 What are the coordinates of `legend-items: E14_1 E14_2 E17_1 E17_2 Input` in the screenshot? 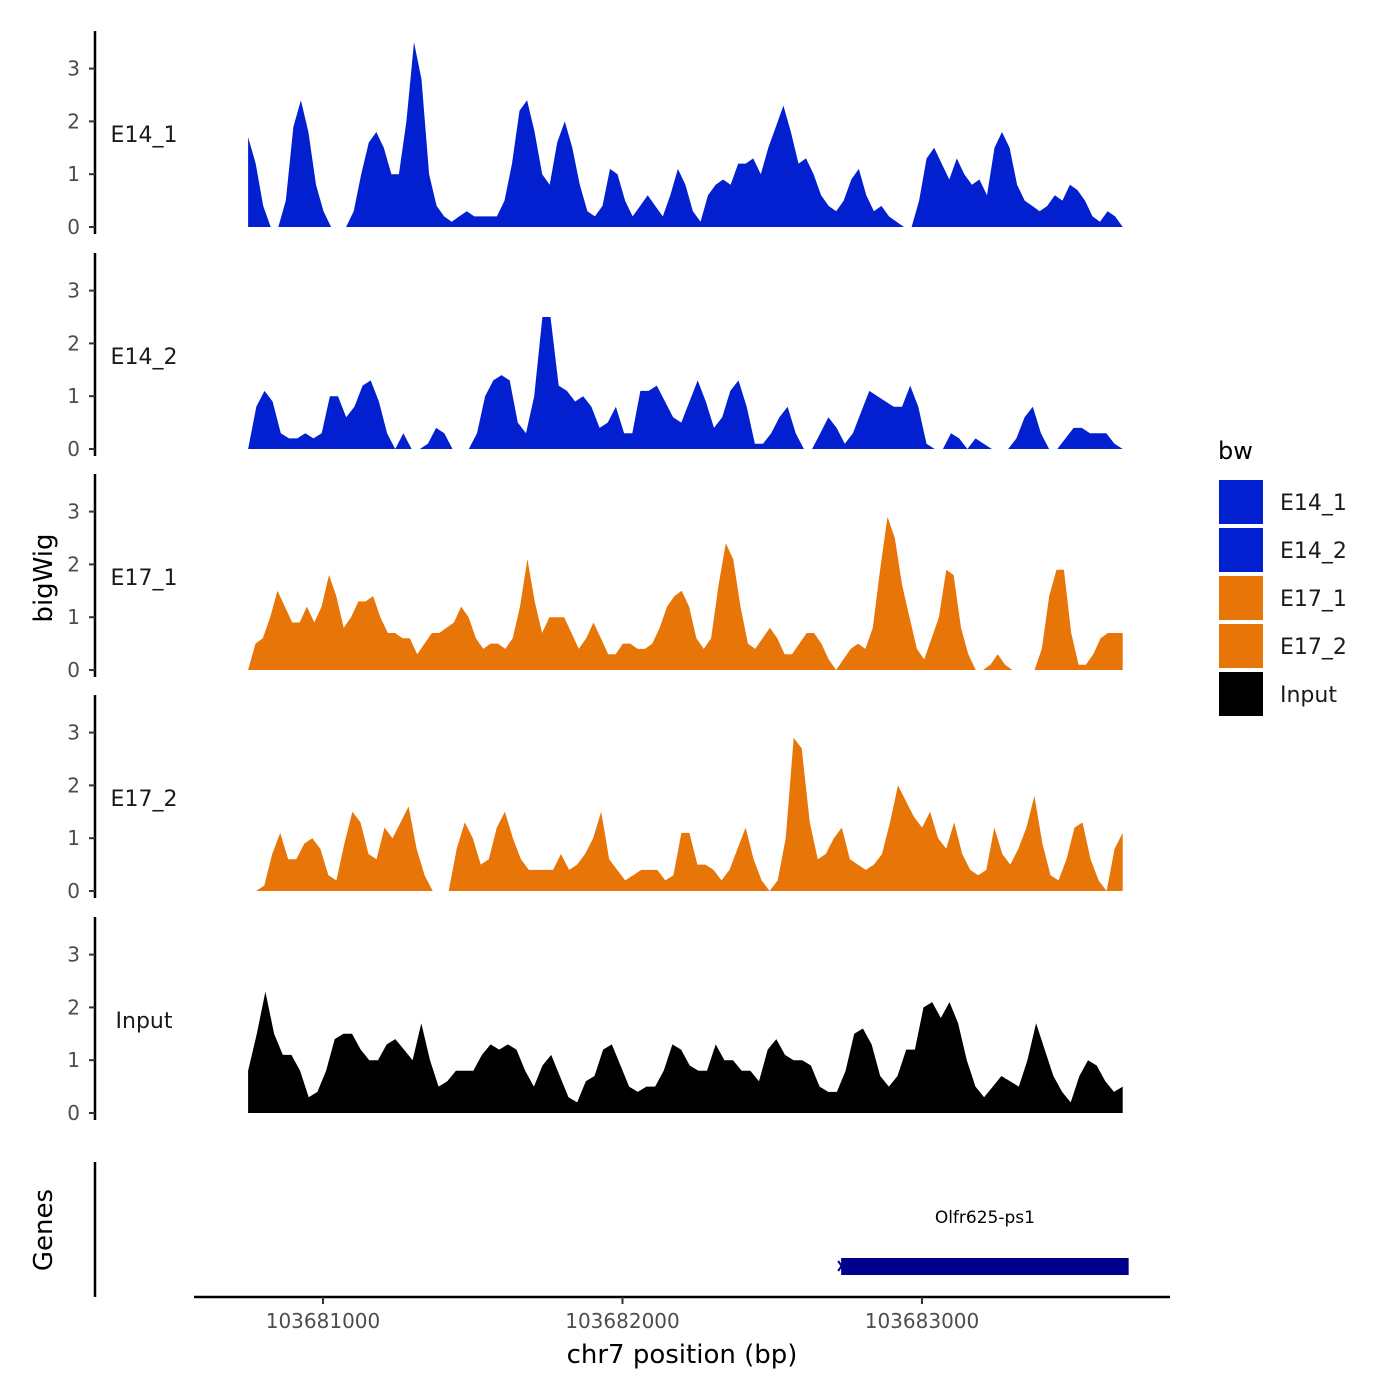 It's located at (1283, 598).